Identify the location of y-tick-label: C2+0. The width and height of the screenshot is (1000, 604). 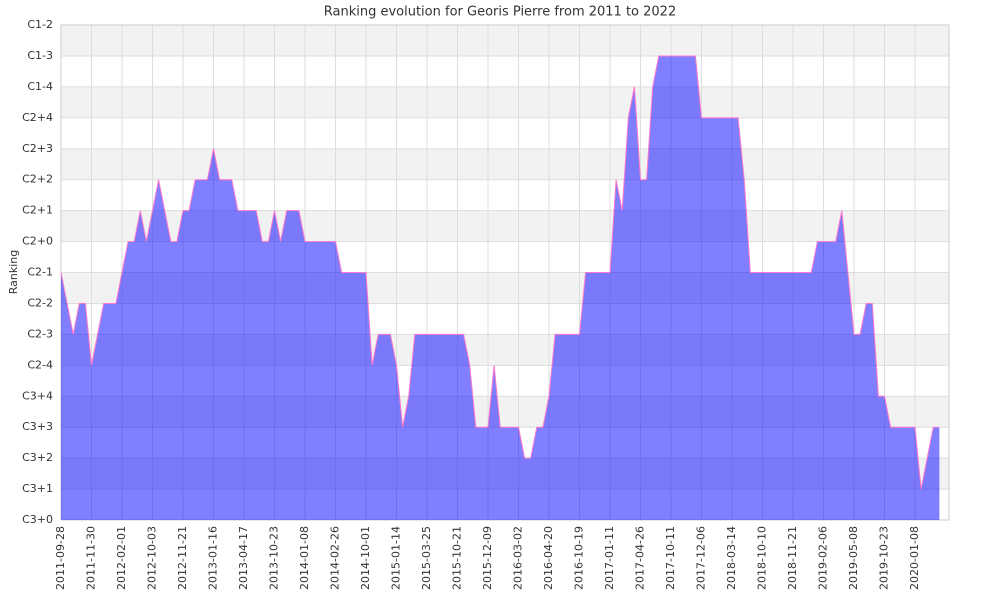
(37, 241).